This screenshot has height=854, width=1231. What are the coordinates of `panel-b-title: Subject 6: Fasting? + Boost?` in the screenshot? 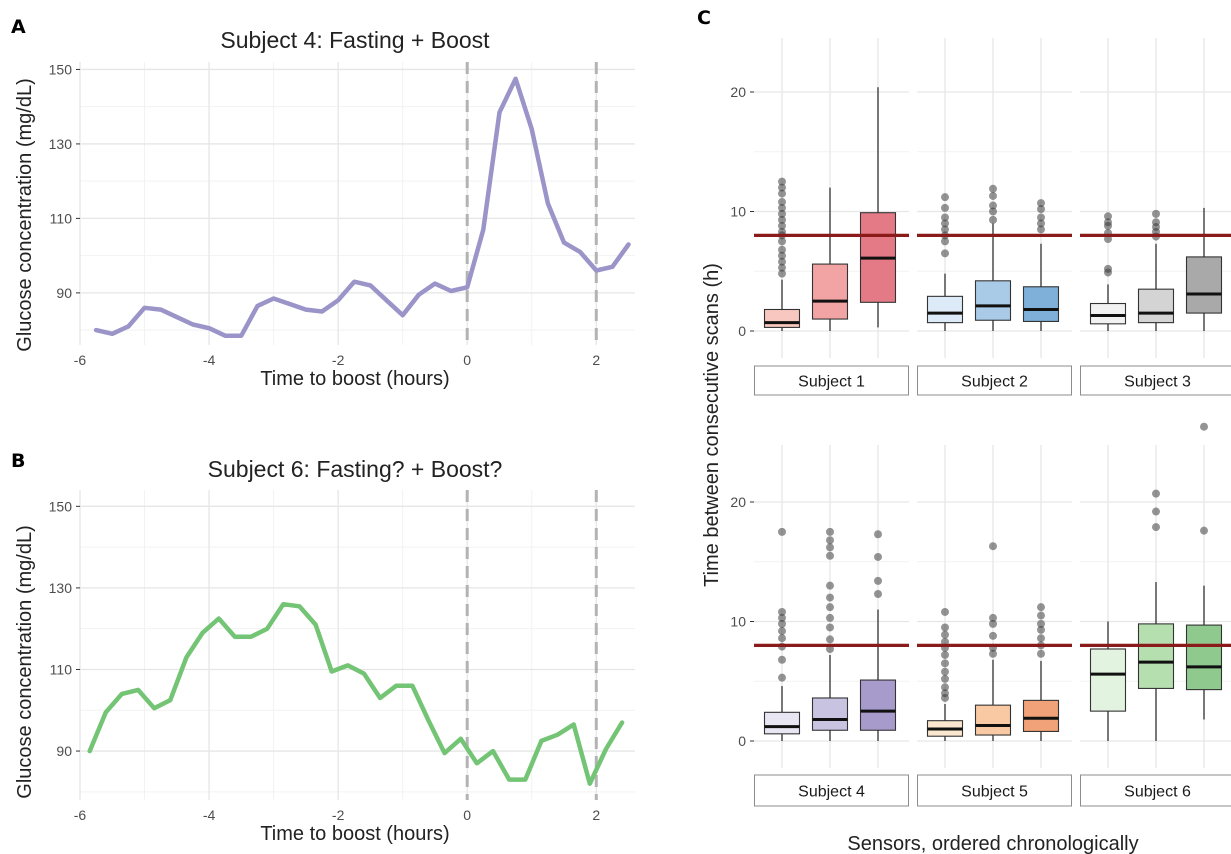 It's located at (355, 469).